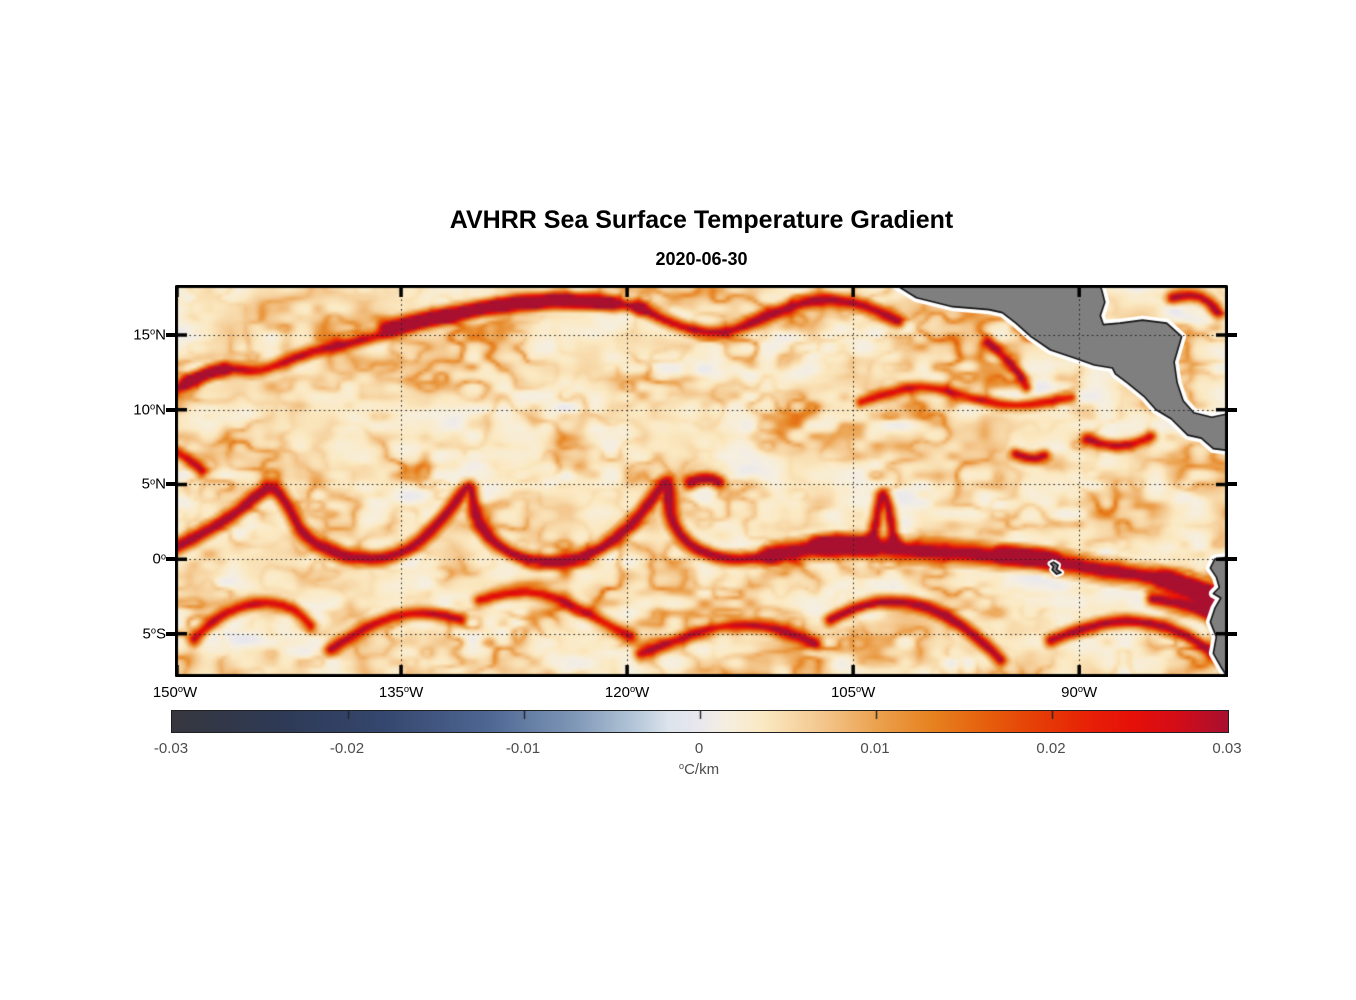 The image size is (1356, 1000). What do you see at coordinates (699, 748) in the screenshot?
I see `colorbar-tick-label: 0` at bounding box center [699, 748].